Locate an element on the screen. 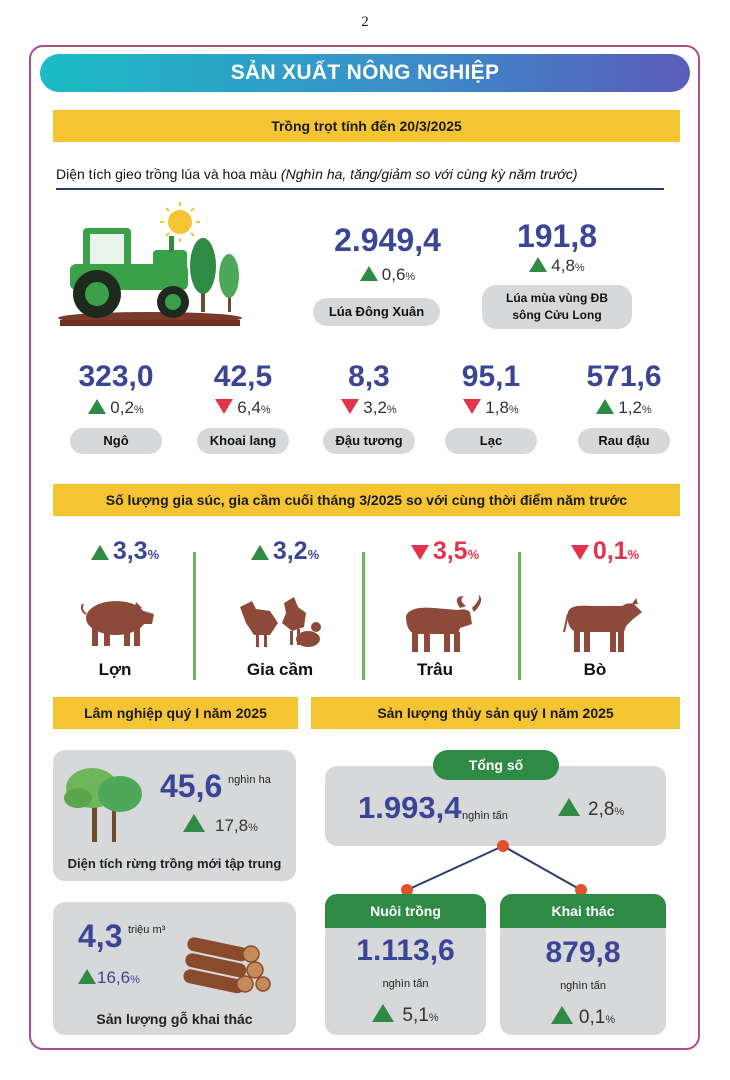 Image resolution: width=730 pixels, height=1080 pixels. fishery-total-unit: nghìn tấn is located at coordinates (485, 816).